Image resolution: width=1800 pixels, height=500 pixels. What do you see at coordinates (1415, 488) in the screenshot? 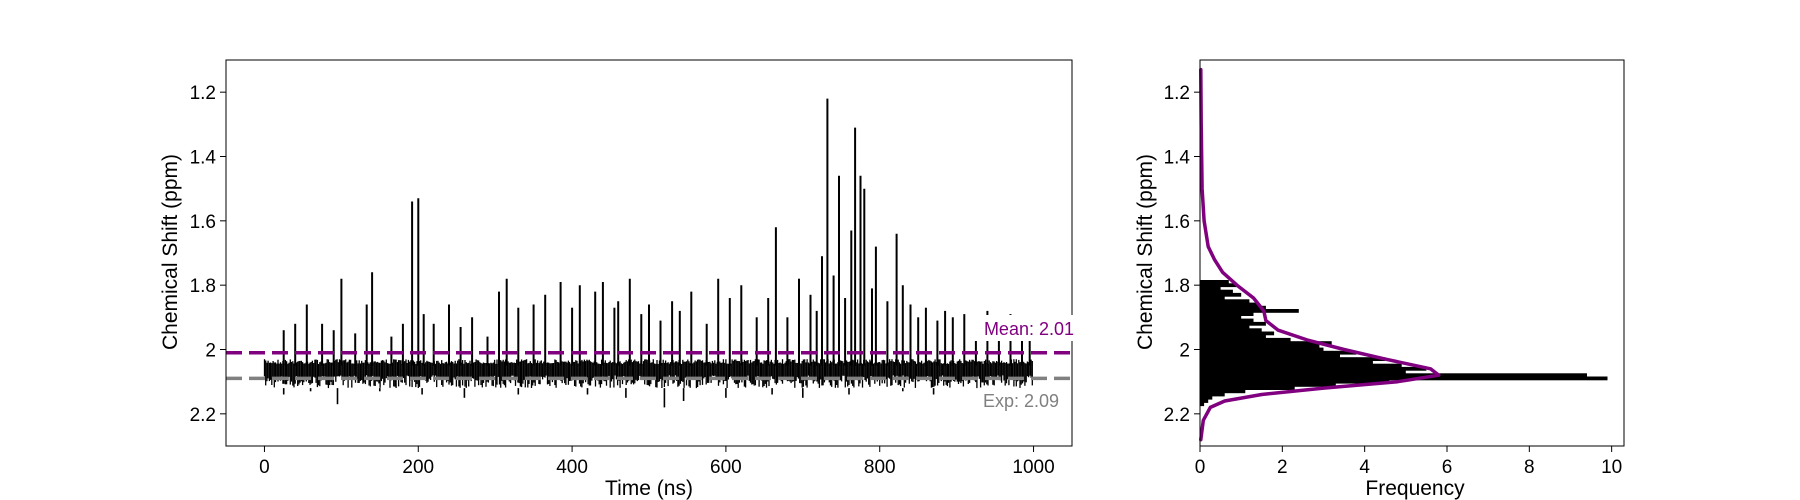
I see `histogram-x-axis-label: Frequency` at bounding box center [1415, 488].